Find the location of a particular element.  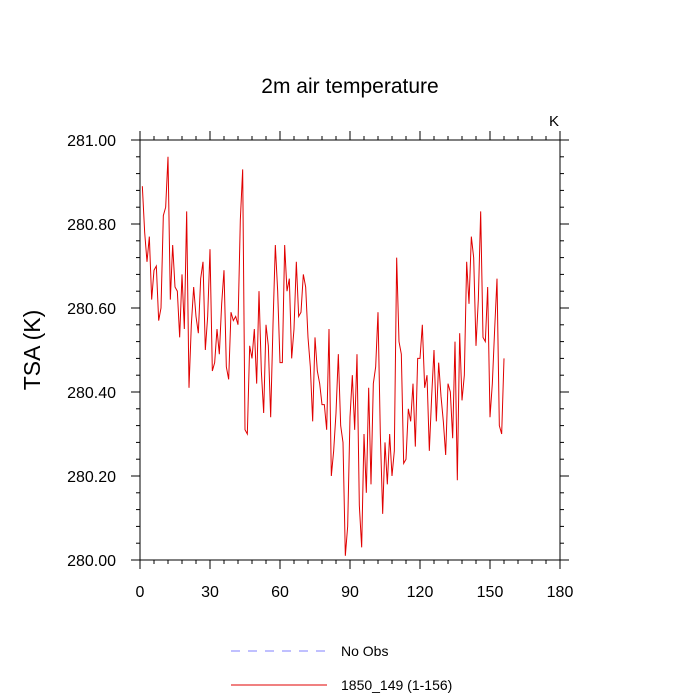

x-tick-label: 120 is located at coordinates (420, 592).